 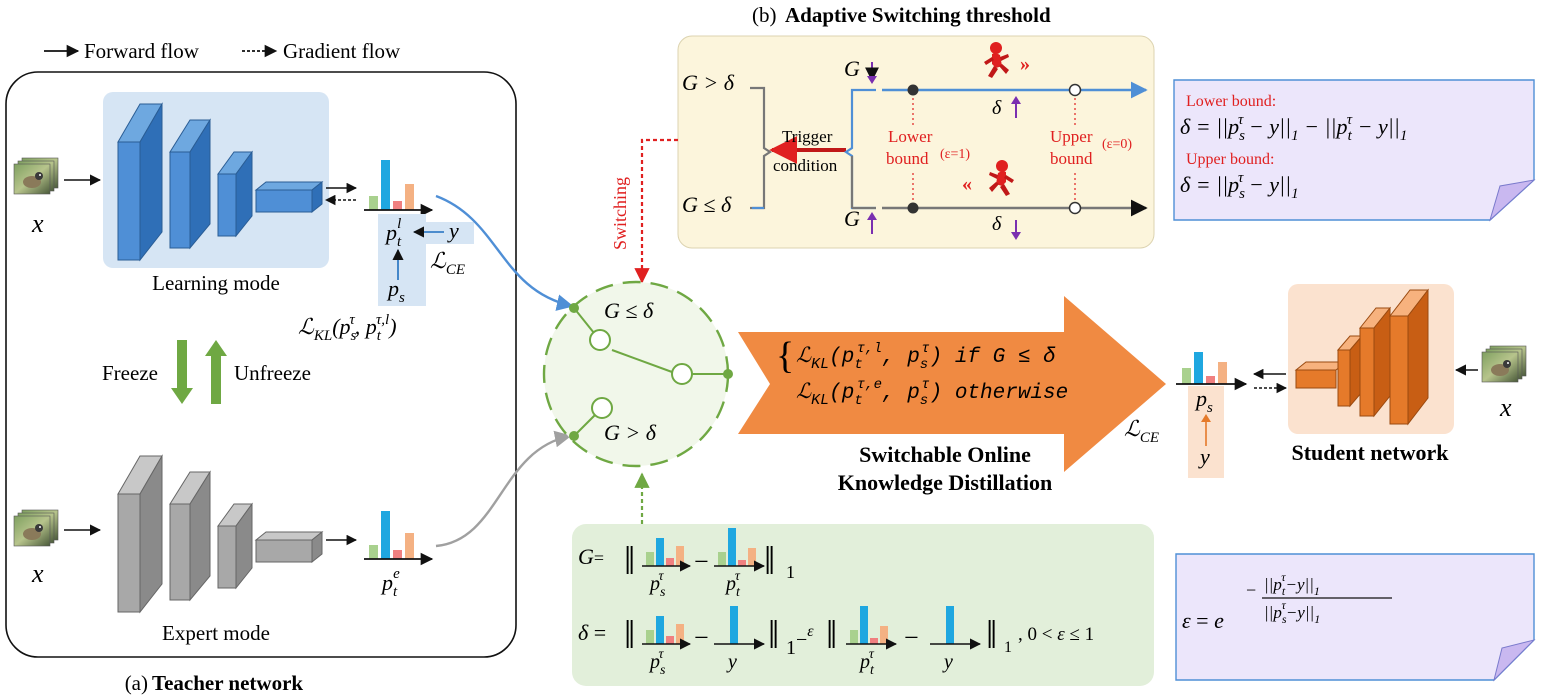 What do you see at coordinates (807, 136) in the screenshot?
I see `trigger-label: Trigger` at bounding box center [807, 136].